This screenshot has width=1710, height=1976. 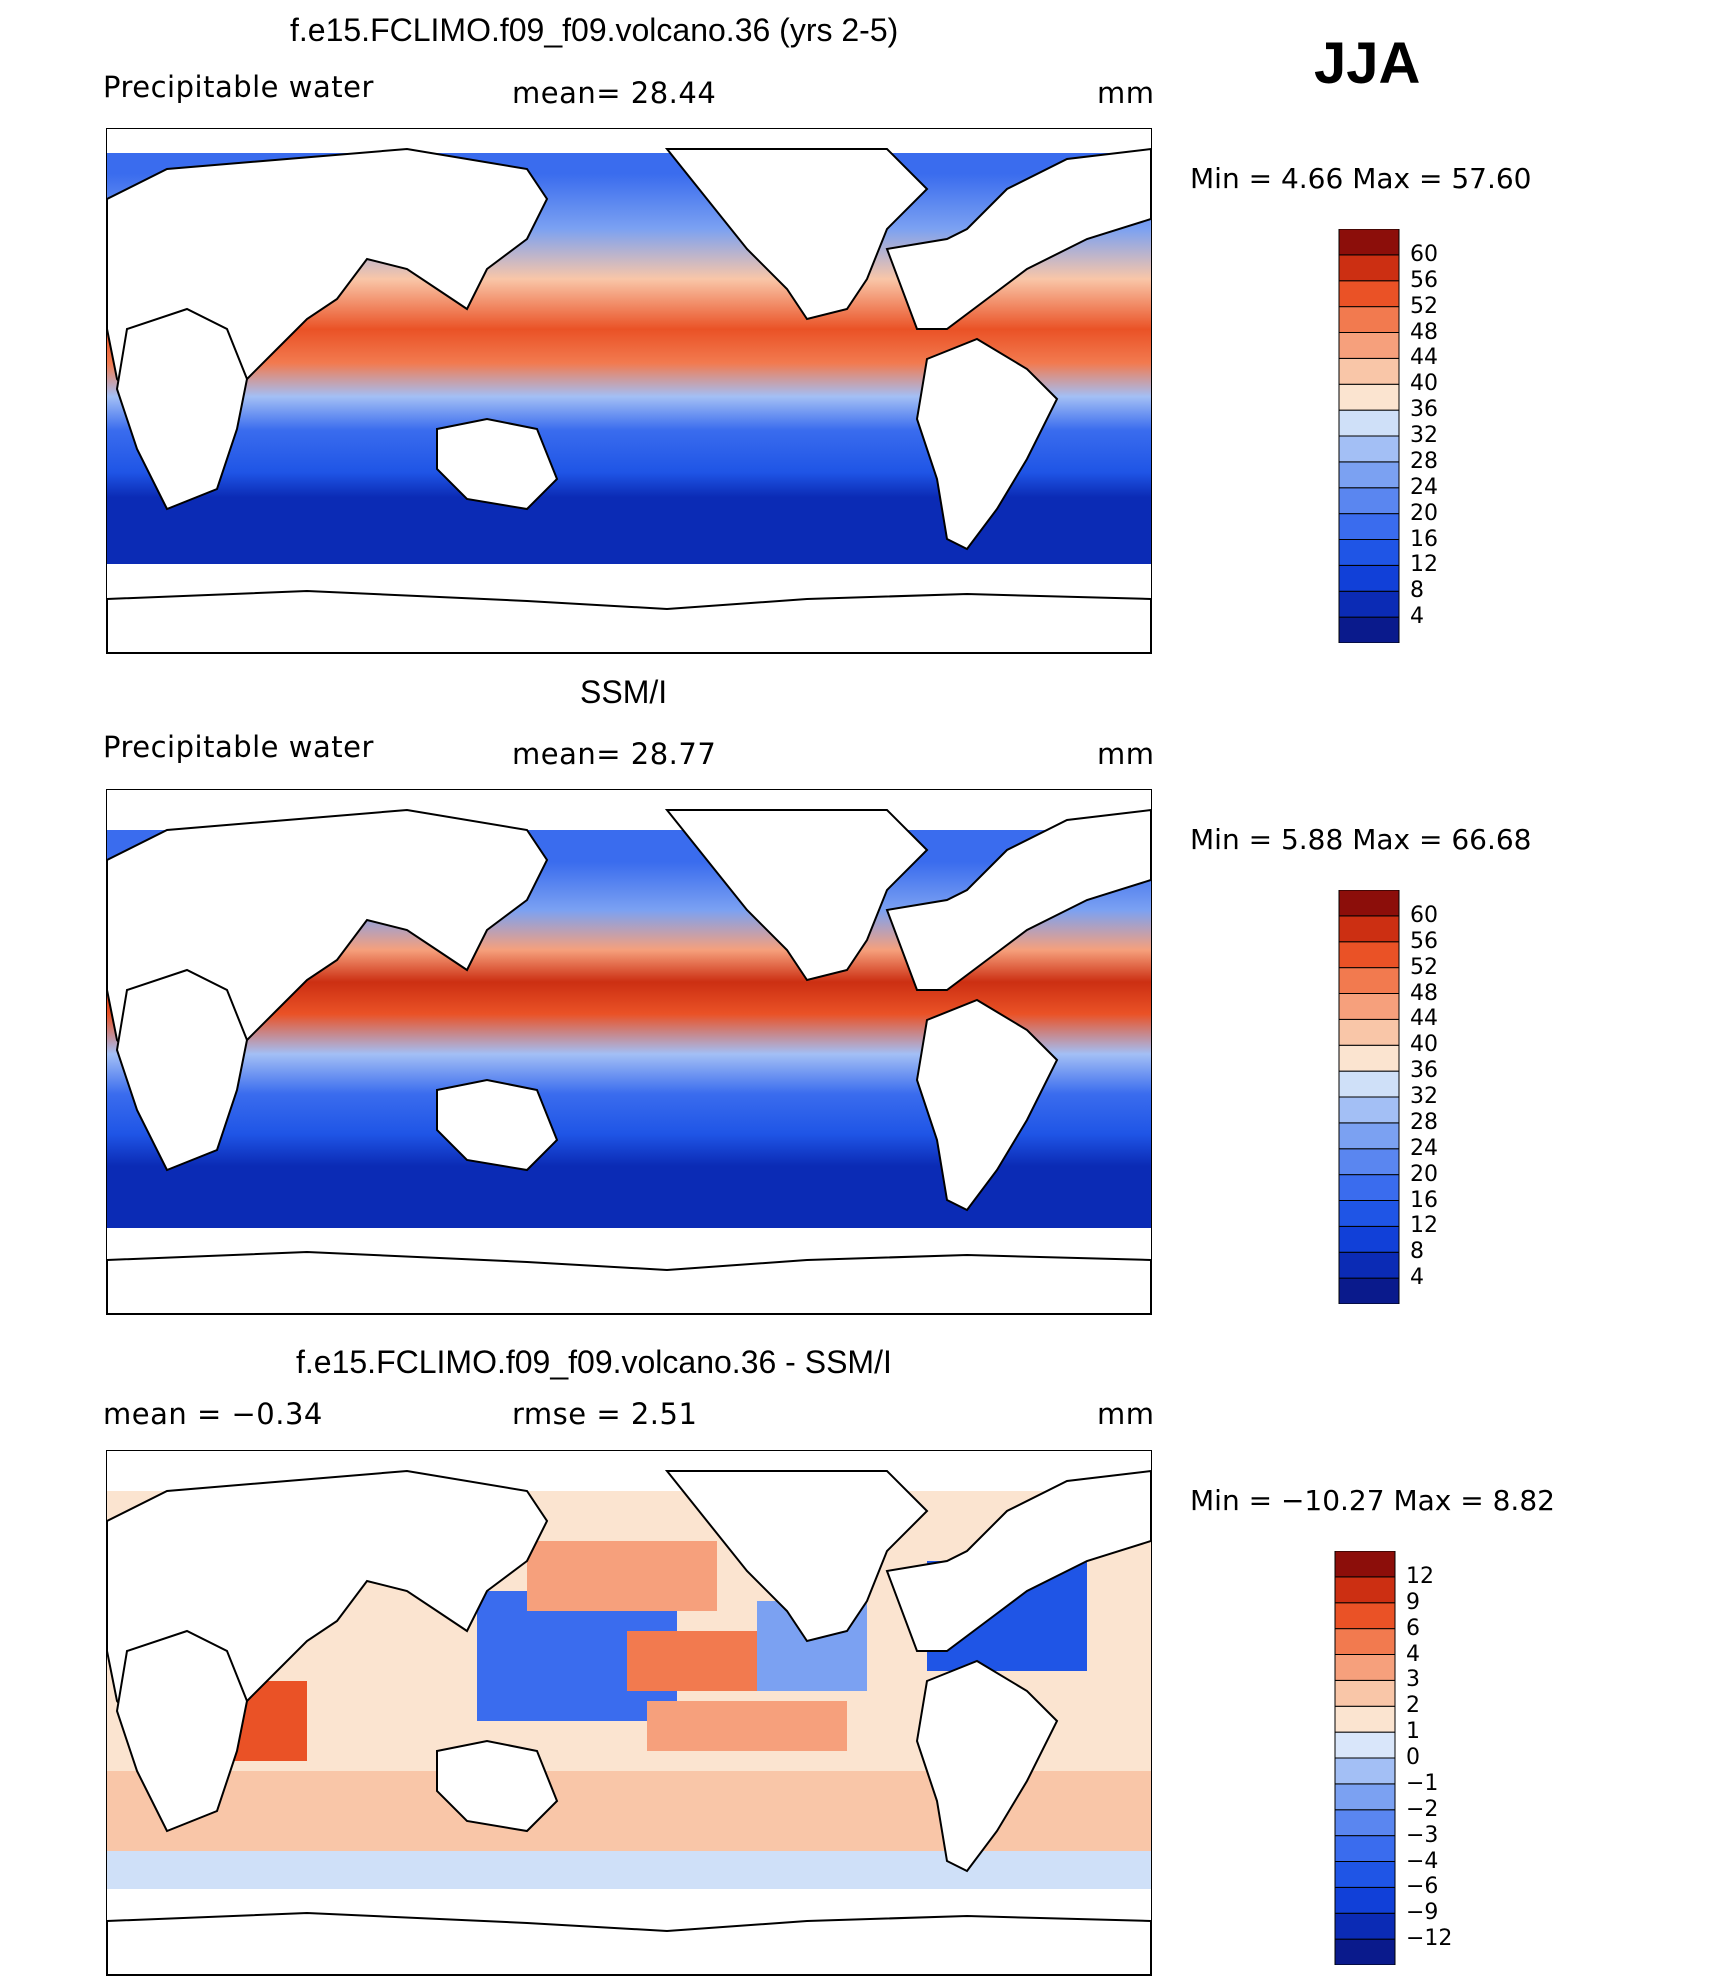 What do you see at coordinates (1424, 967) in the screenshot?
I see `colorbar-tick-label: 52` at bounding box center [1424, 967].